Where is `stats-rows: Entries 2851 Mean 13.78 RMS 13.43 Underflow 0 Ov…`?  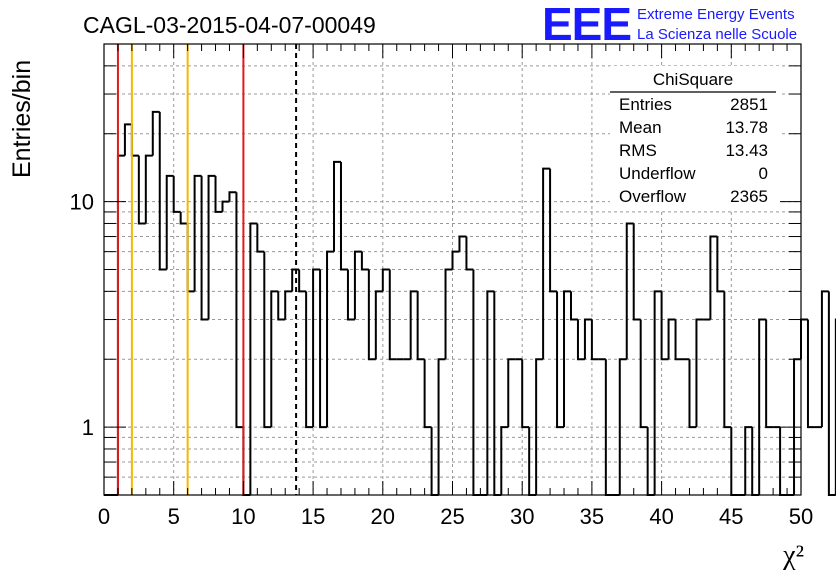
stats-rows: Entries 2851 Mean 13.78 RMS 13.43 Underflow 0 Ov… is located at coordinates (693, 150).